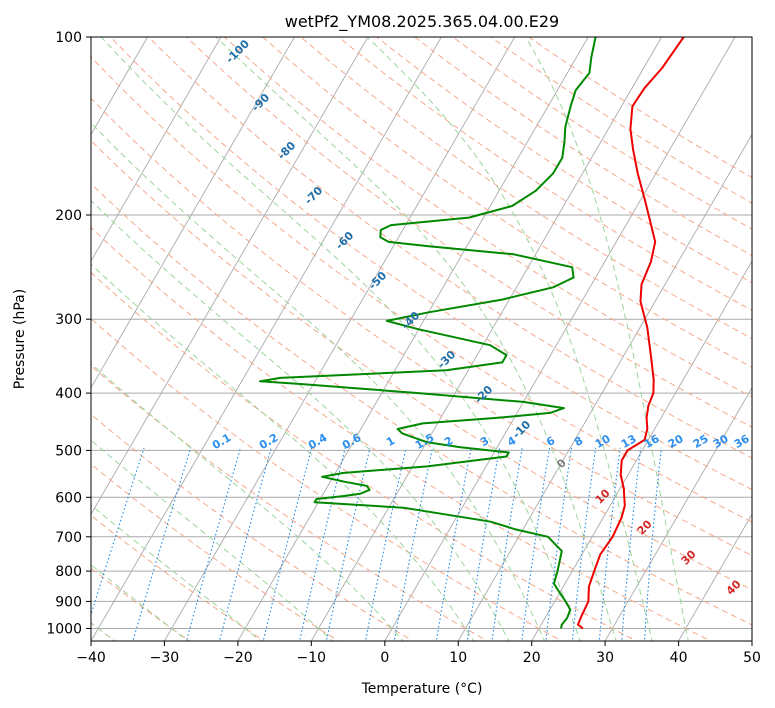 This screenshot has height=708, width=775. Describe the element at coordinates (91, 658) in the screenshot. I see `x-tick-label: −40` at that location.